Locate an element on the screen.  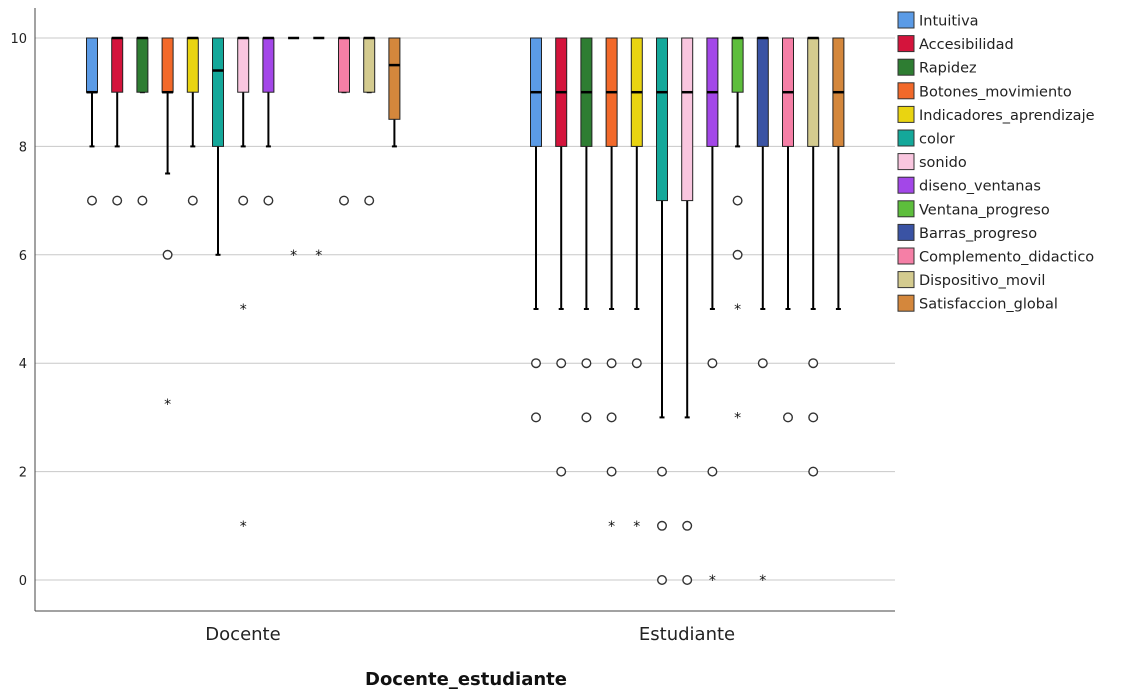
box-color-Docente is located at coordinates (218, 146).